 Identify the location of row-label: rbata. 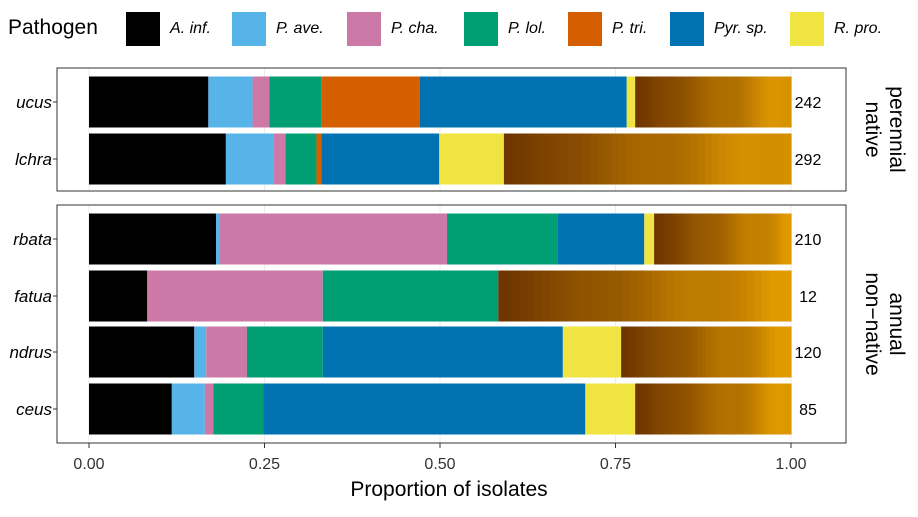
(32, 239).